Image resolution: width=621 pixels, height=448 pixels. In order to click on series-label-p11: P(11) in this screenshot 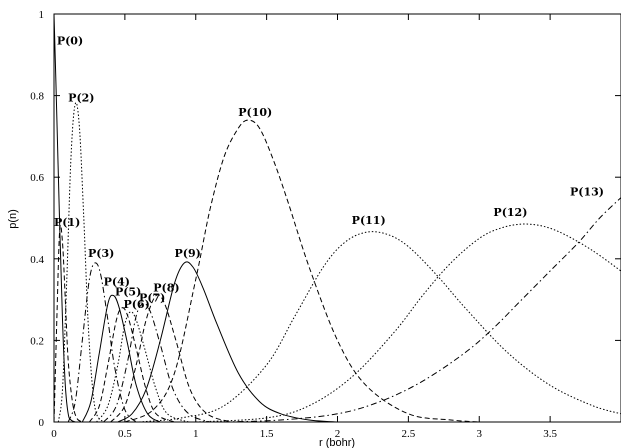, I will do `click(369, 220)`.